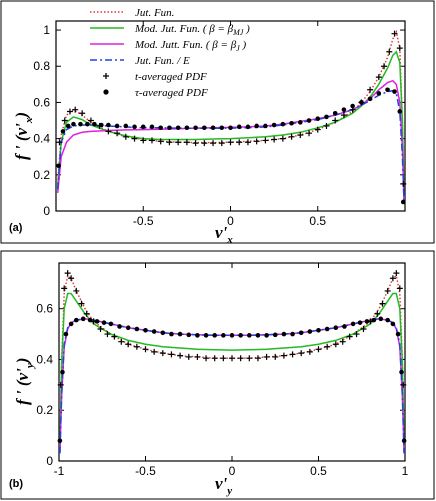 Image resolution: width=436 pixels, height=501 pixels. Describe the element at coordinates (59, 471) in the screenshot. I see `x-tick-label: -1` at that location.